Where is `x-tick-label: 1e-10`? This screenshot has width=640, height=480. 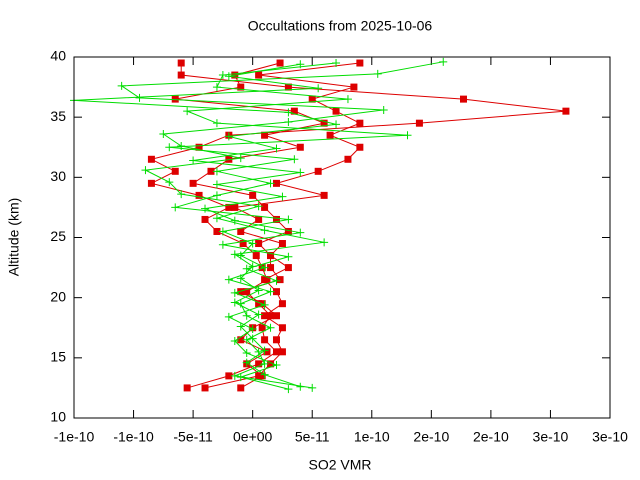
x-tick-label: 1e-10 is located at coordinates (372, 437).